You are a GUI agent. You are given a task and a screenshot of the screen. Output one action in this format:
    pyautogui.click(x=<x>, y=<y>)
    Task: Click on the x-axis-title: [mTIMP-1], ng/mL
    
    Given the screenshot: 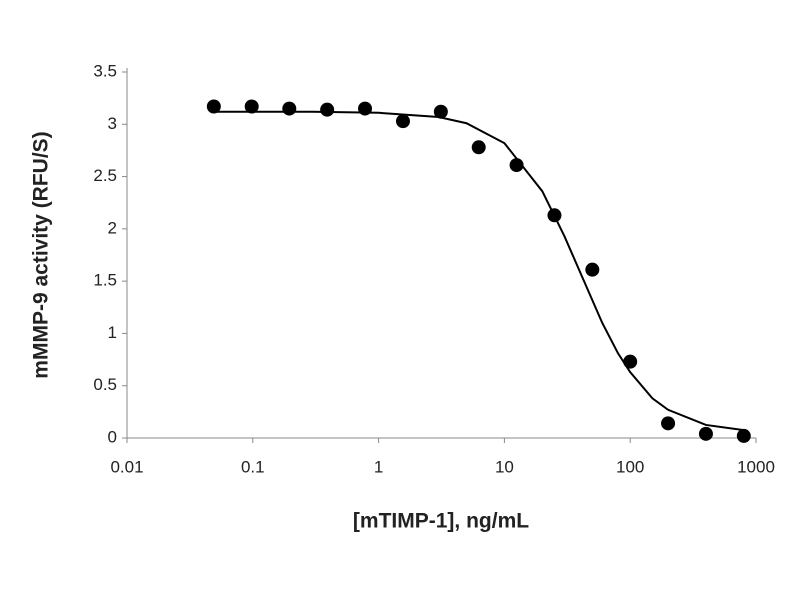 What is the action you would take?
    pyautogui.click(x=441, y=521)
    